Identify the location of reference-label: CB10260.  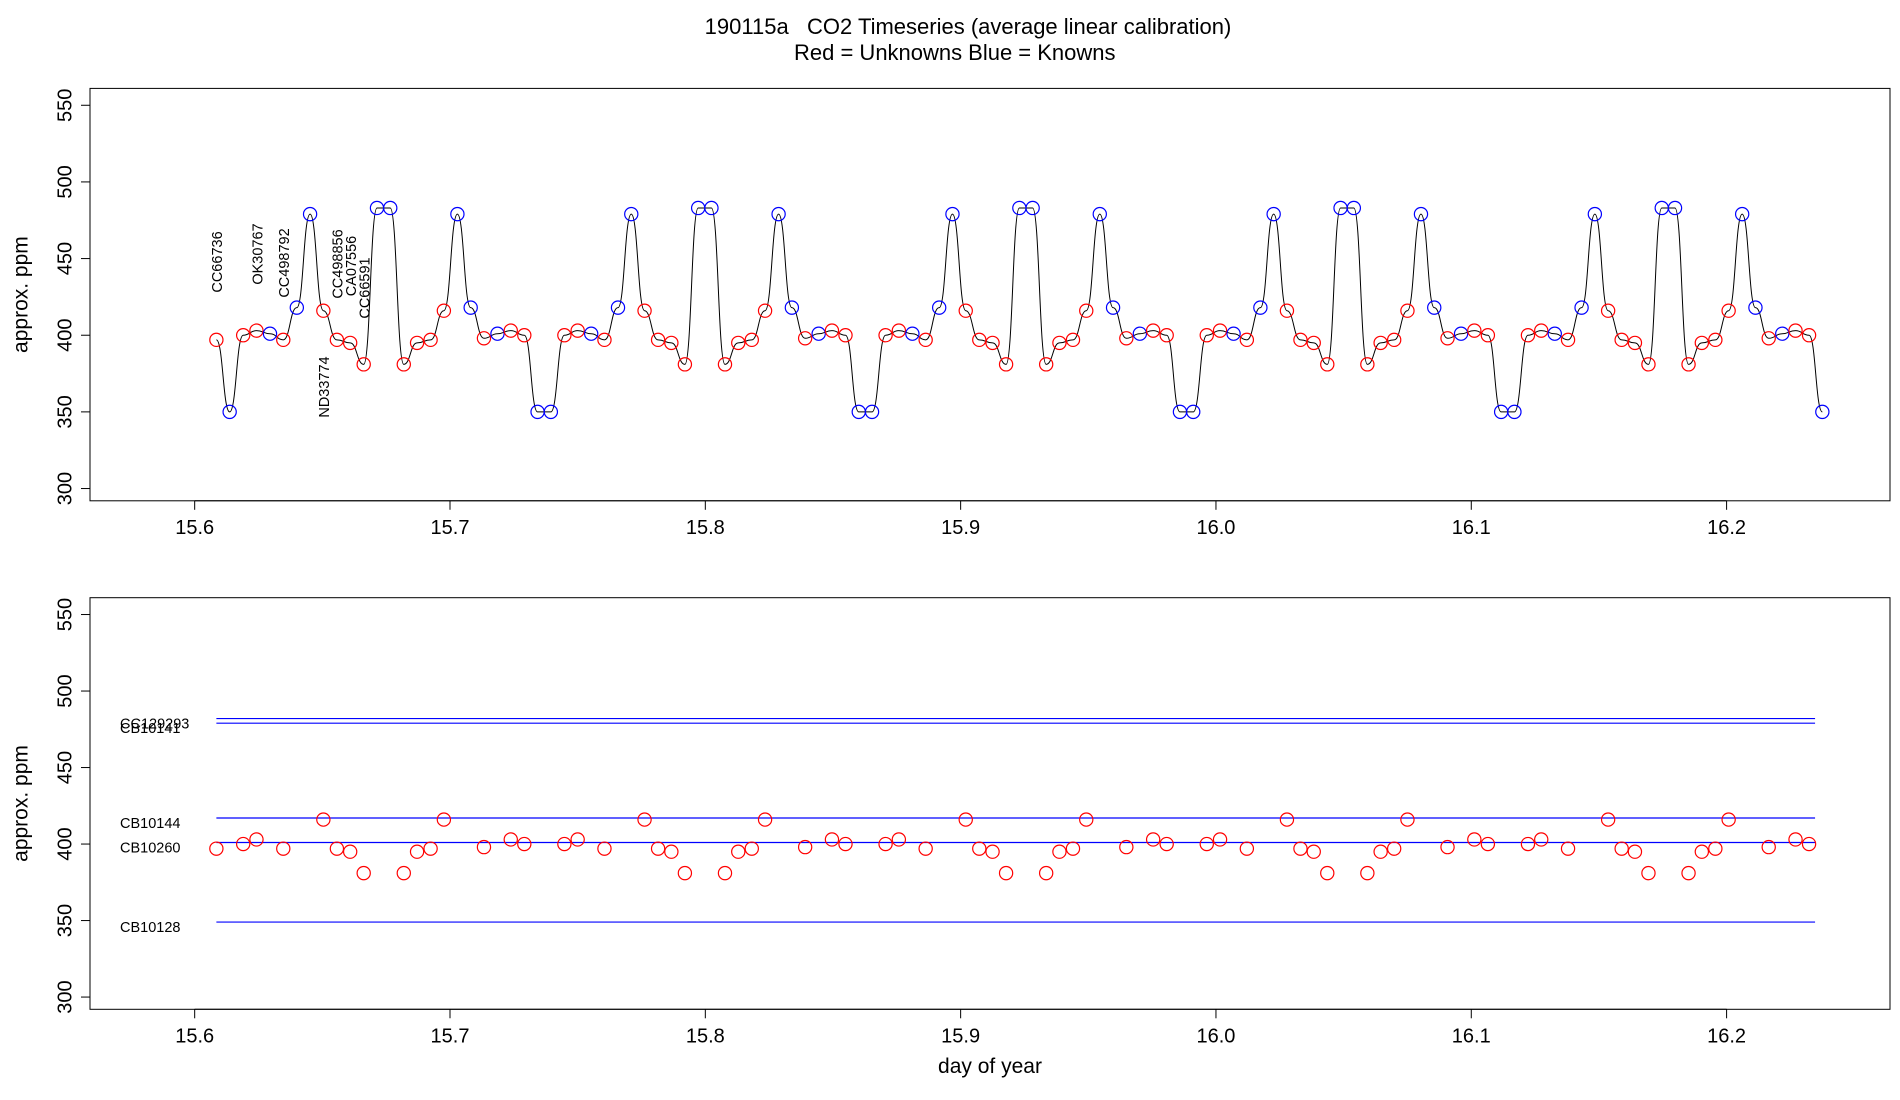
(150, 848).